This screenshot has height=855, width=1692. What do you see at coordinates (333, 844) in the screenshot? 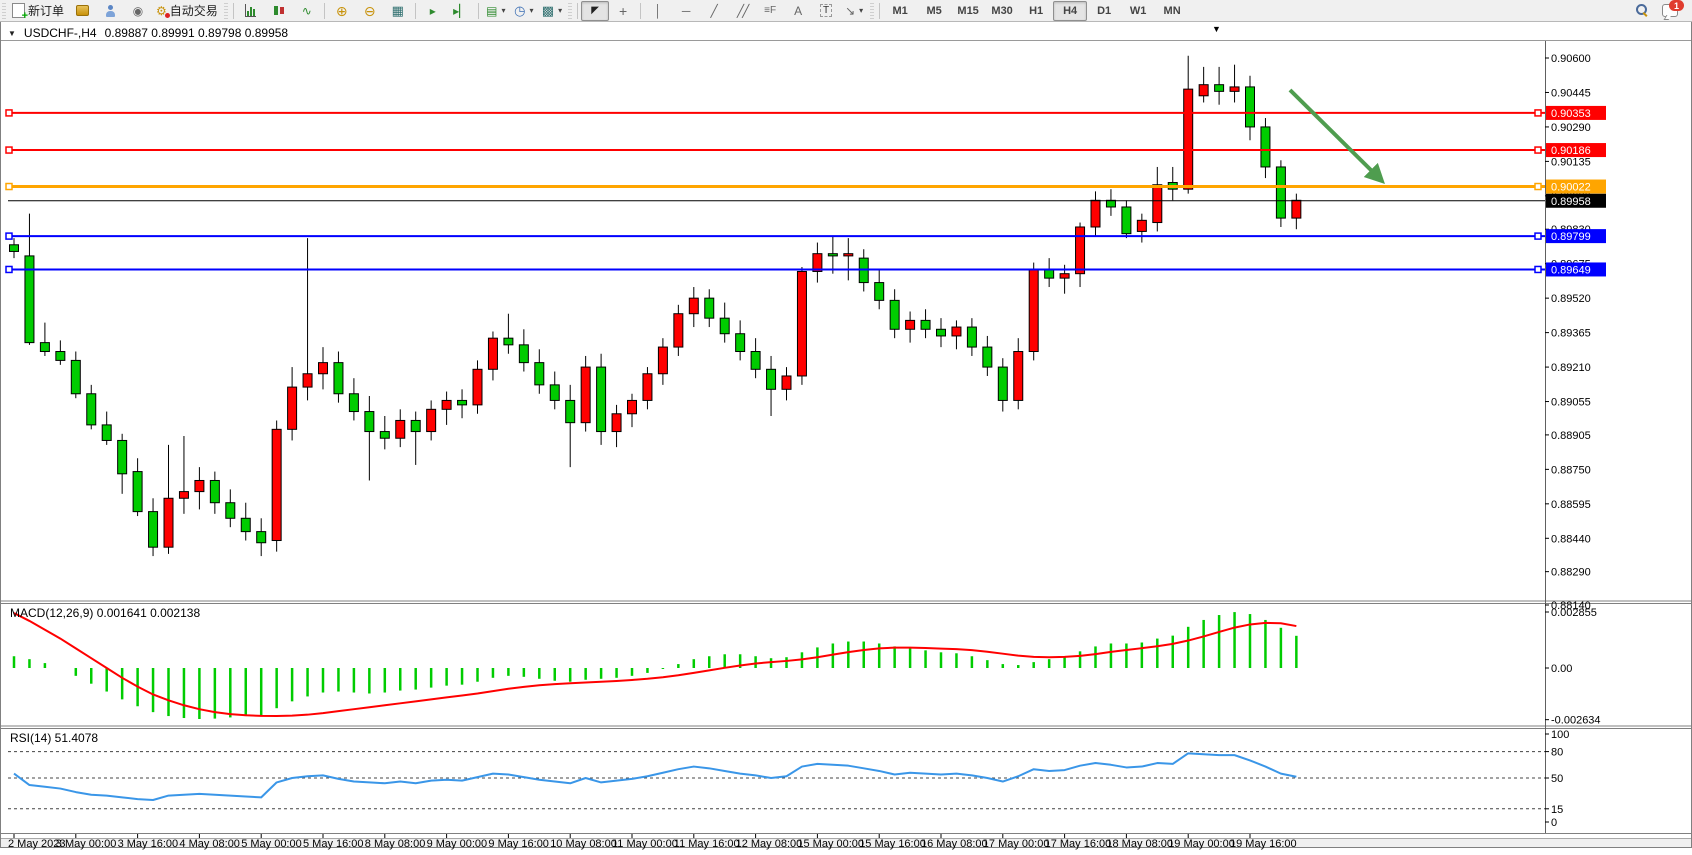
I see `x-axis-tick-label: 5 May 16:00` at bounding box center [333, 844].